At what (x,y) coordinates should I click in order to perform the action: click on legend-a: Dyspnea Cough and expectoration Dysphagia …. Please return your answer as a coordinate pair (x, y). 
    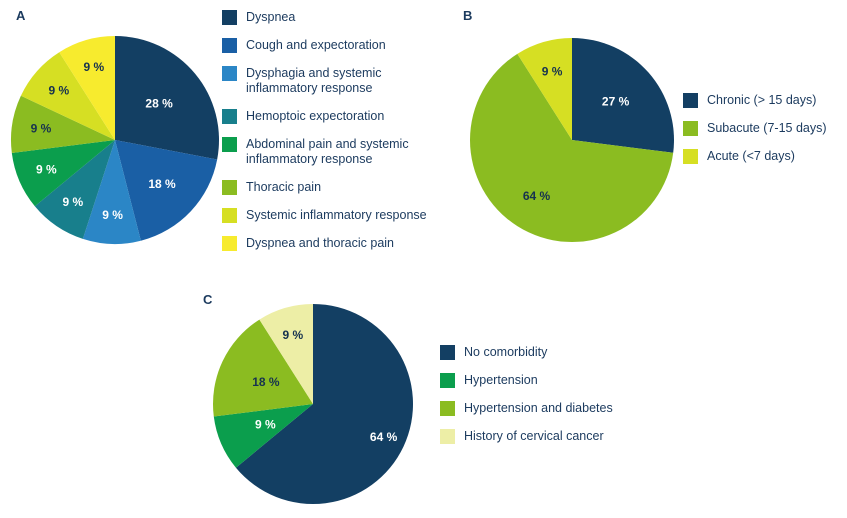
    Looking at the image, I should click on (329, 137).